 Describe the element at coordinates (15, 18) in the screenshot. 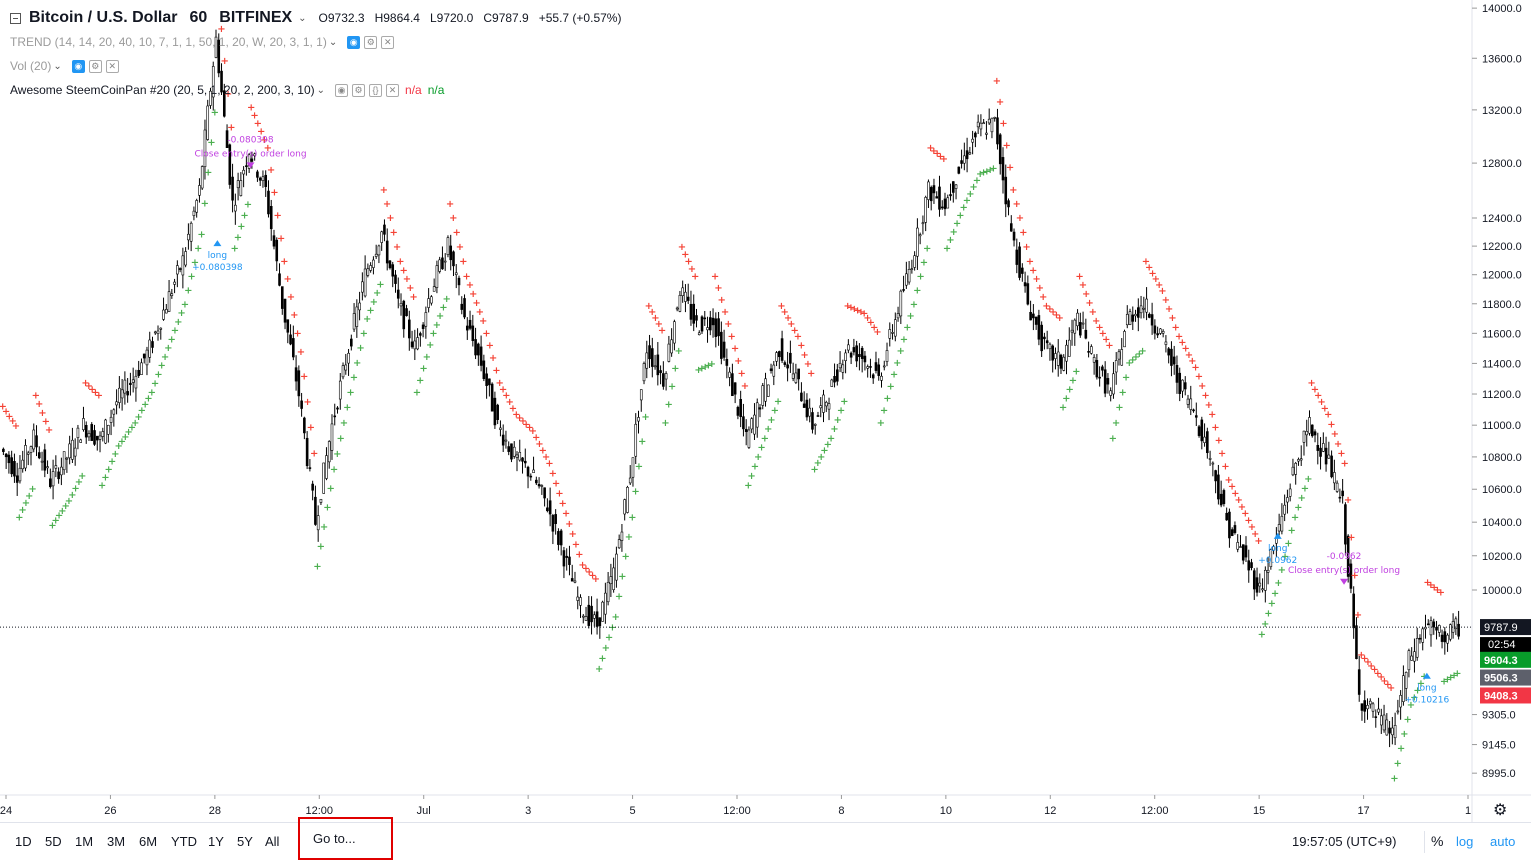

I see `collapse-icon` at that location.